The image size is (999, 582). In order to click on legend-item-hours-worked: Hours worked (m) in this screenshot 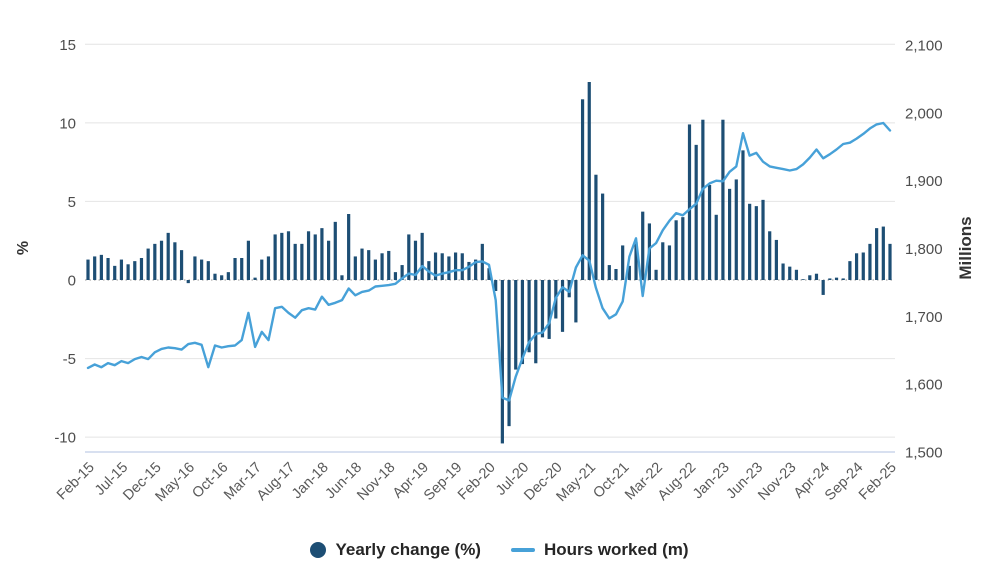, I will do `click(599, 550)`.